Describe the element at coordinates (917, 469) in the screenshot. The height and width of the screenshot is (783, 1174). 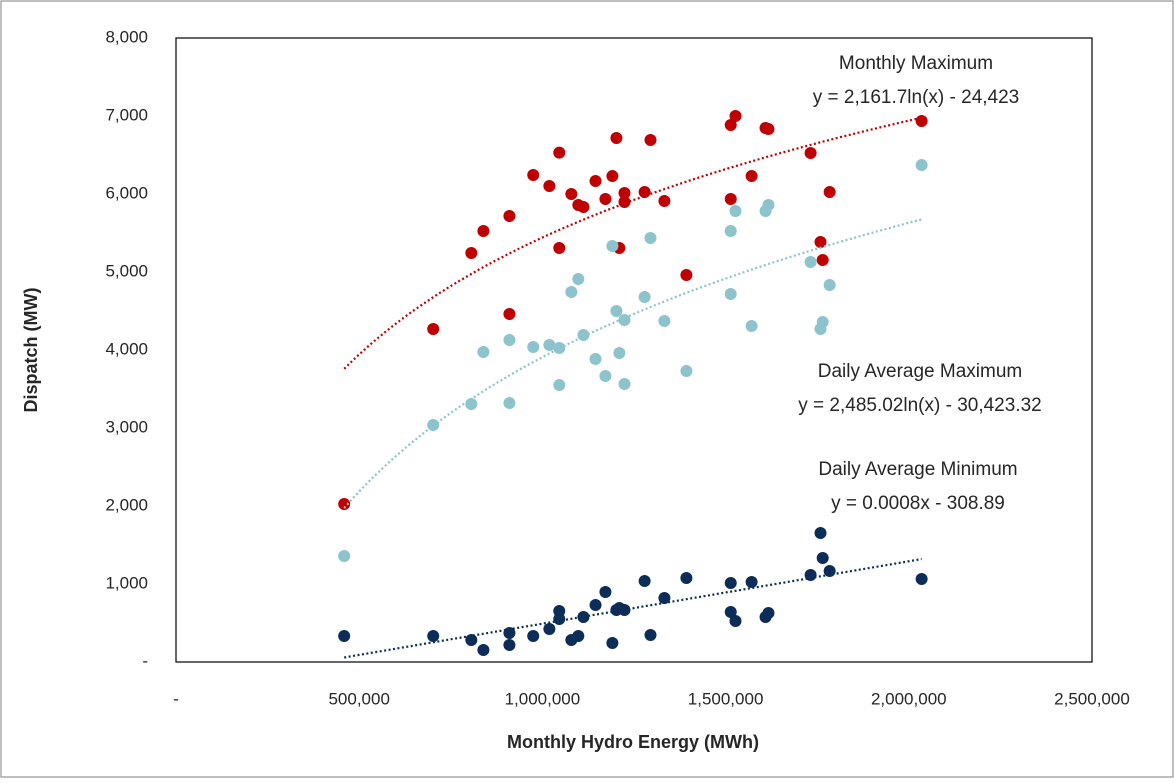
I see `series-label: Daily Average Minimum` at that location.